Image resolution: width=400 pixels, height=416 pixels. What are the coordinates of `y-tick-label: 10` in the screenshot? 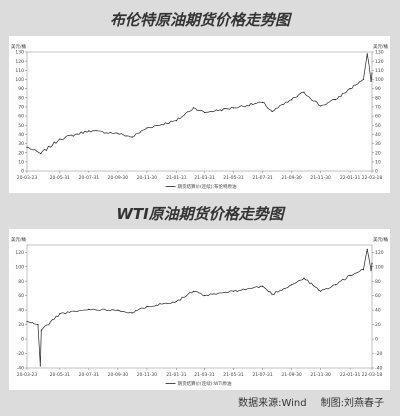 It's located at (21, 162).